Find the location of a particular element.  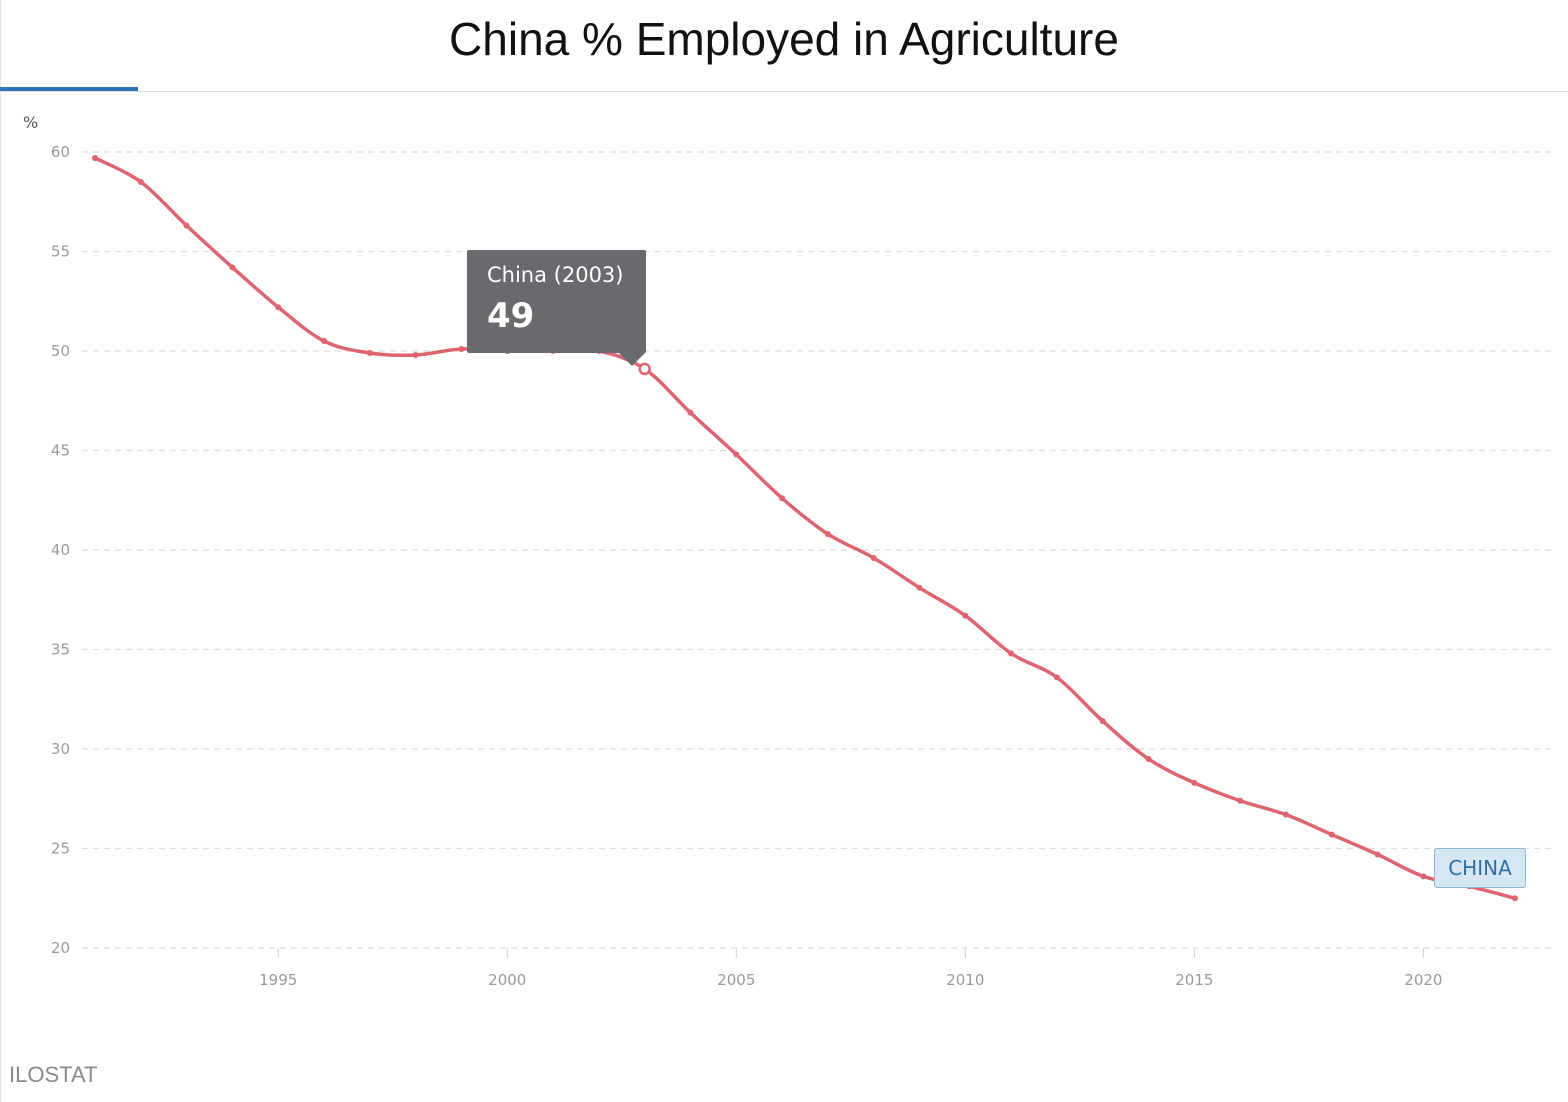

y-tick-label: 45 is located at coordinates (60, 451).